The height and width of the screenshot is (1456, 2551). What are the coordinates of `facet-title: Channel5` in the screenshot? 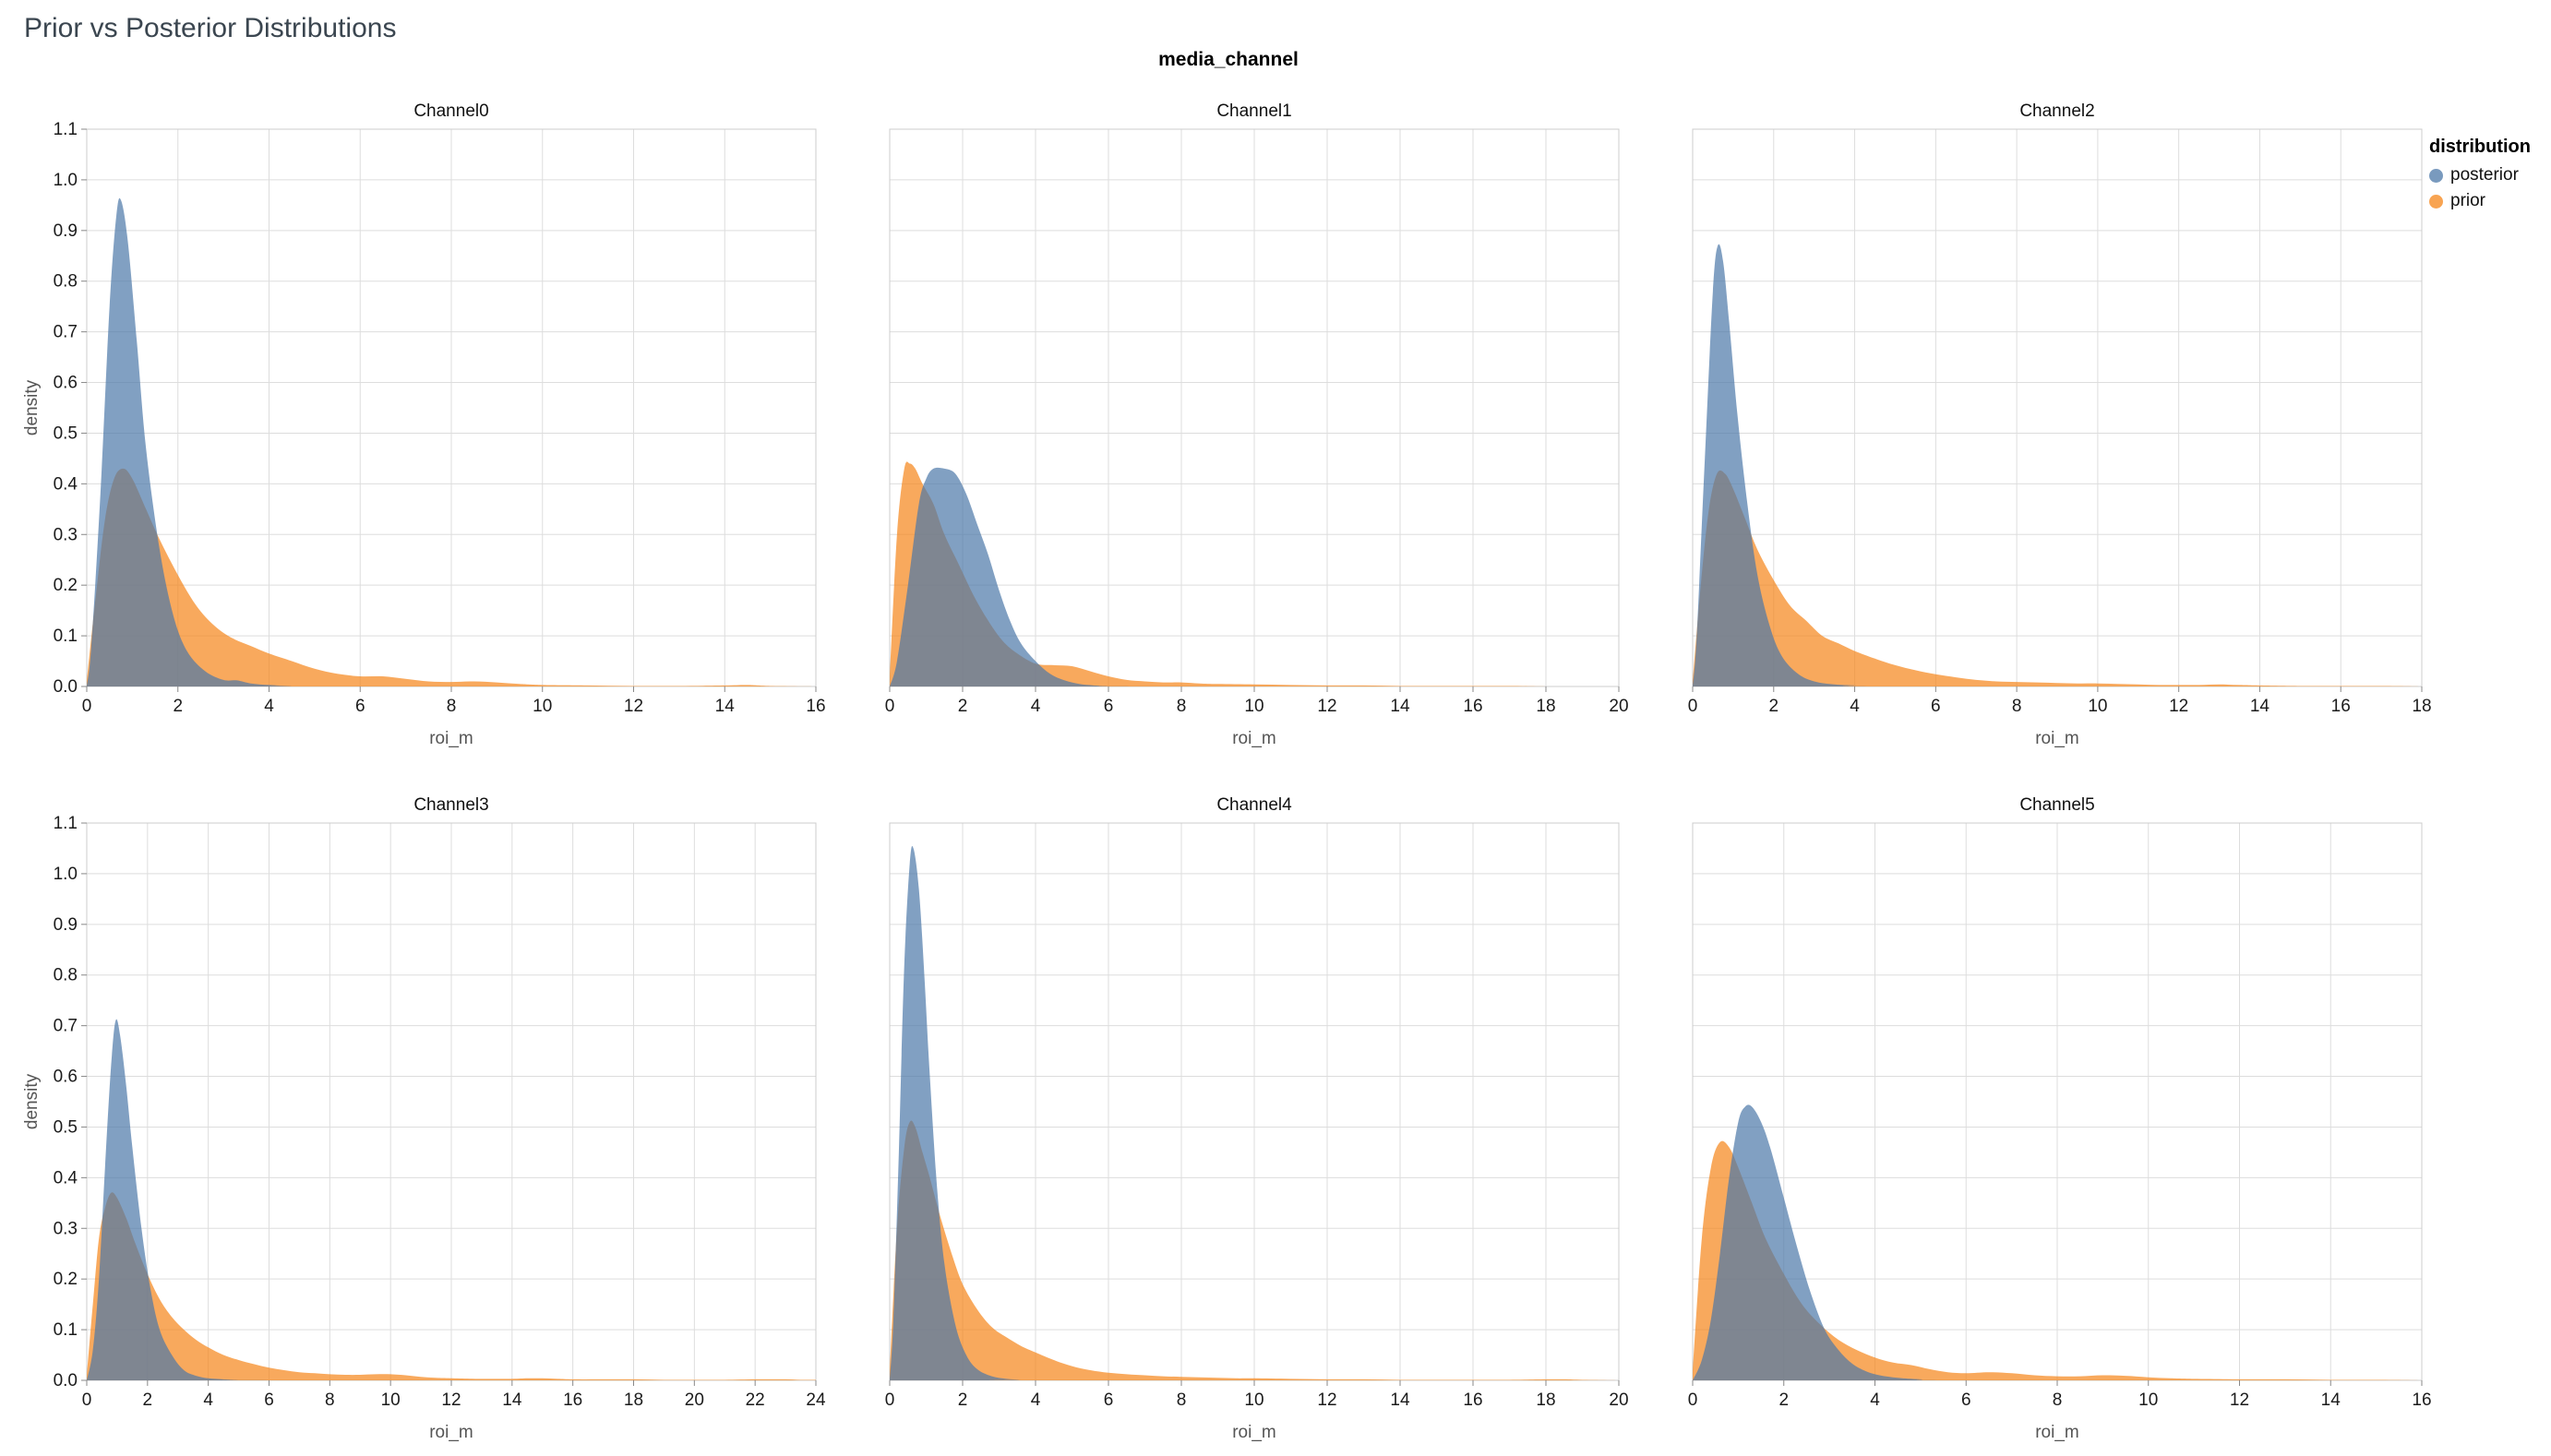 It's located at (2056, 805).